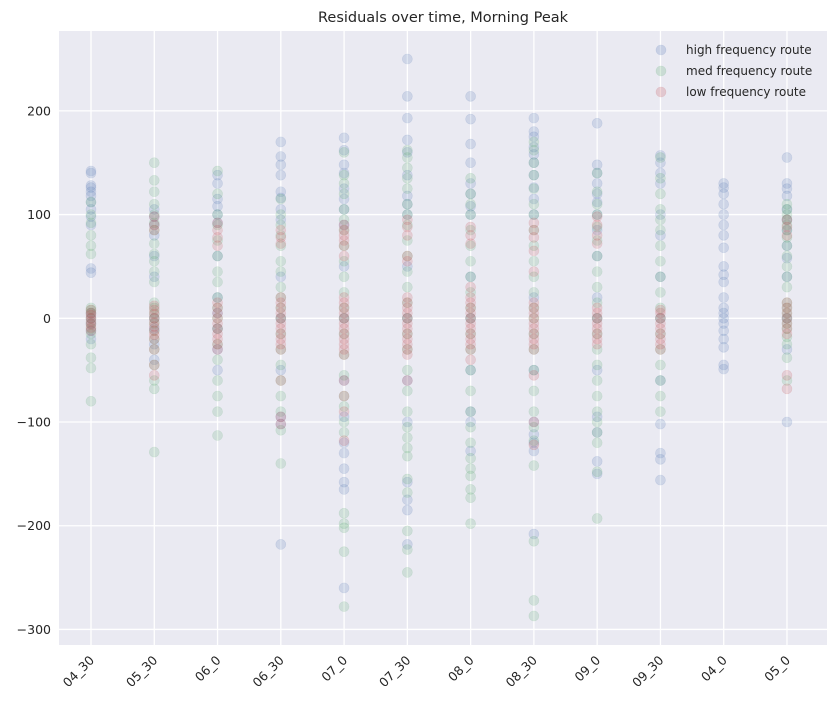  I want to click on y-tick-label: −100, so click(34, 422).